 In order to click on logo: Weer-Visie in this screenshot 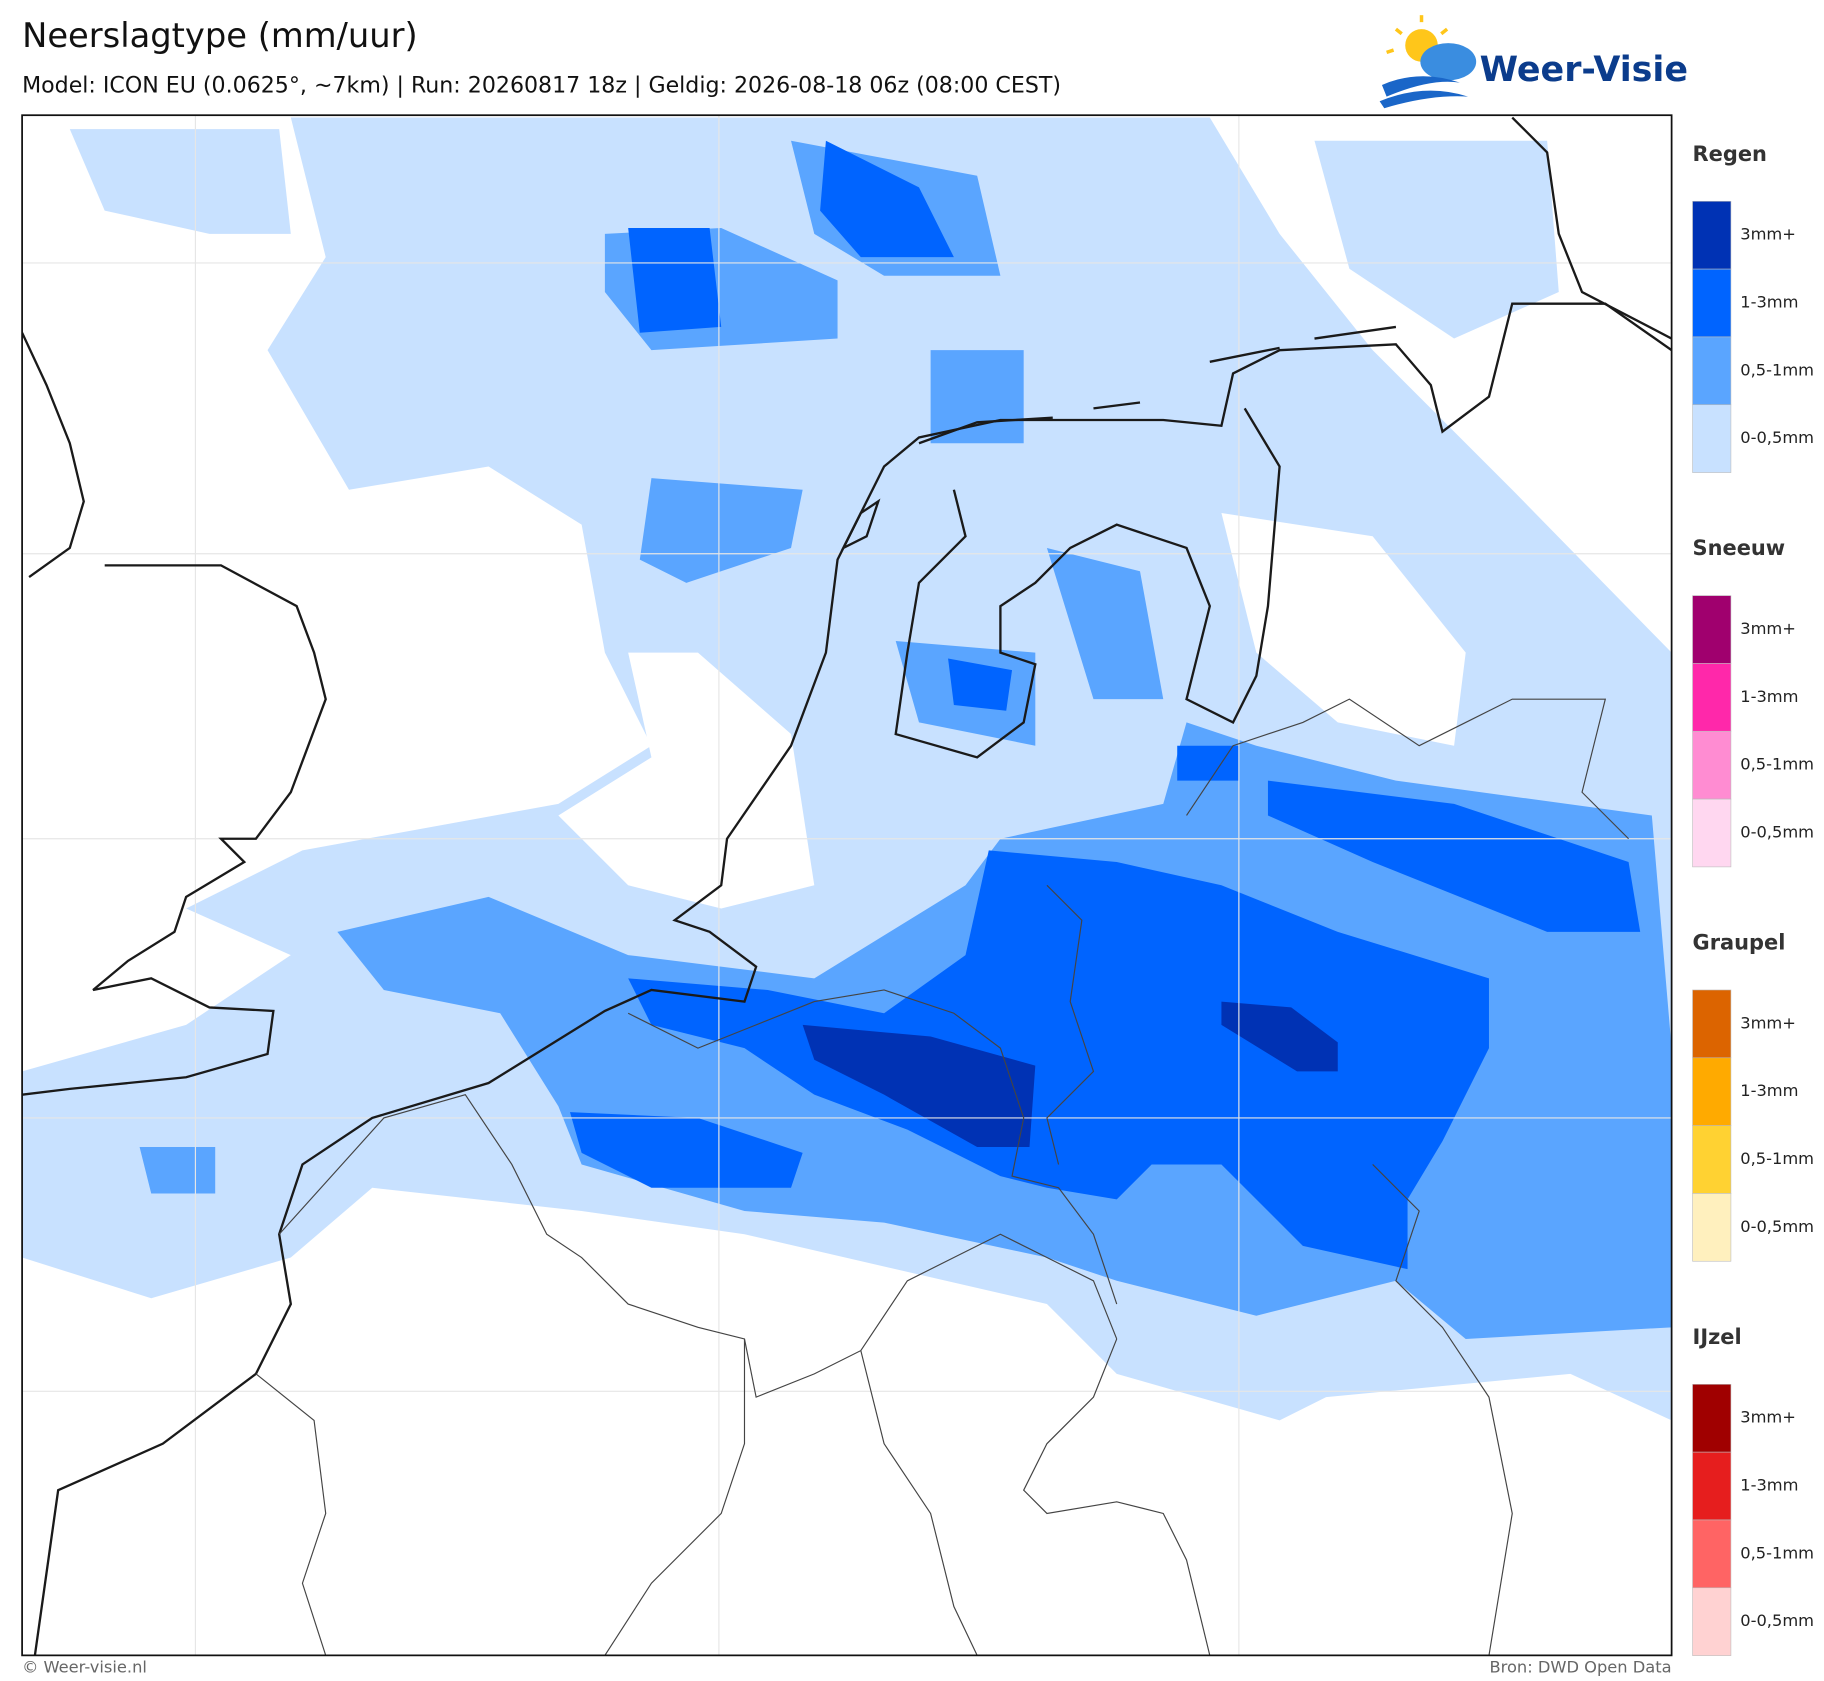, I will do `click(1533, 62)`.